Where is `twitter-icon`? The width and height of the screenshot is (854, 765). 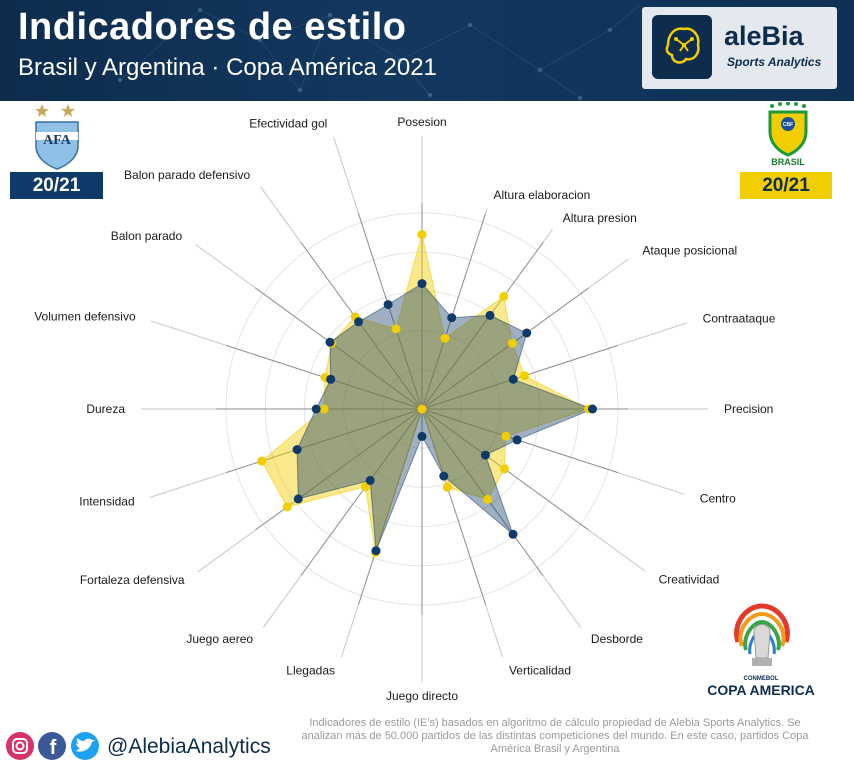 twitter-icon is located at coordinates (85, 746).